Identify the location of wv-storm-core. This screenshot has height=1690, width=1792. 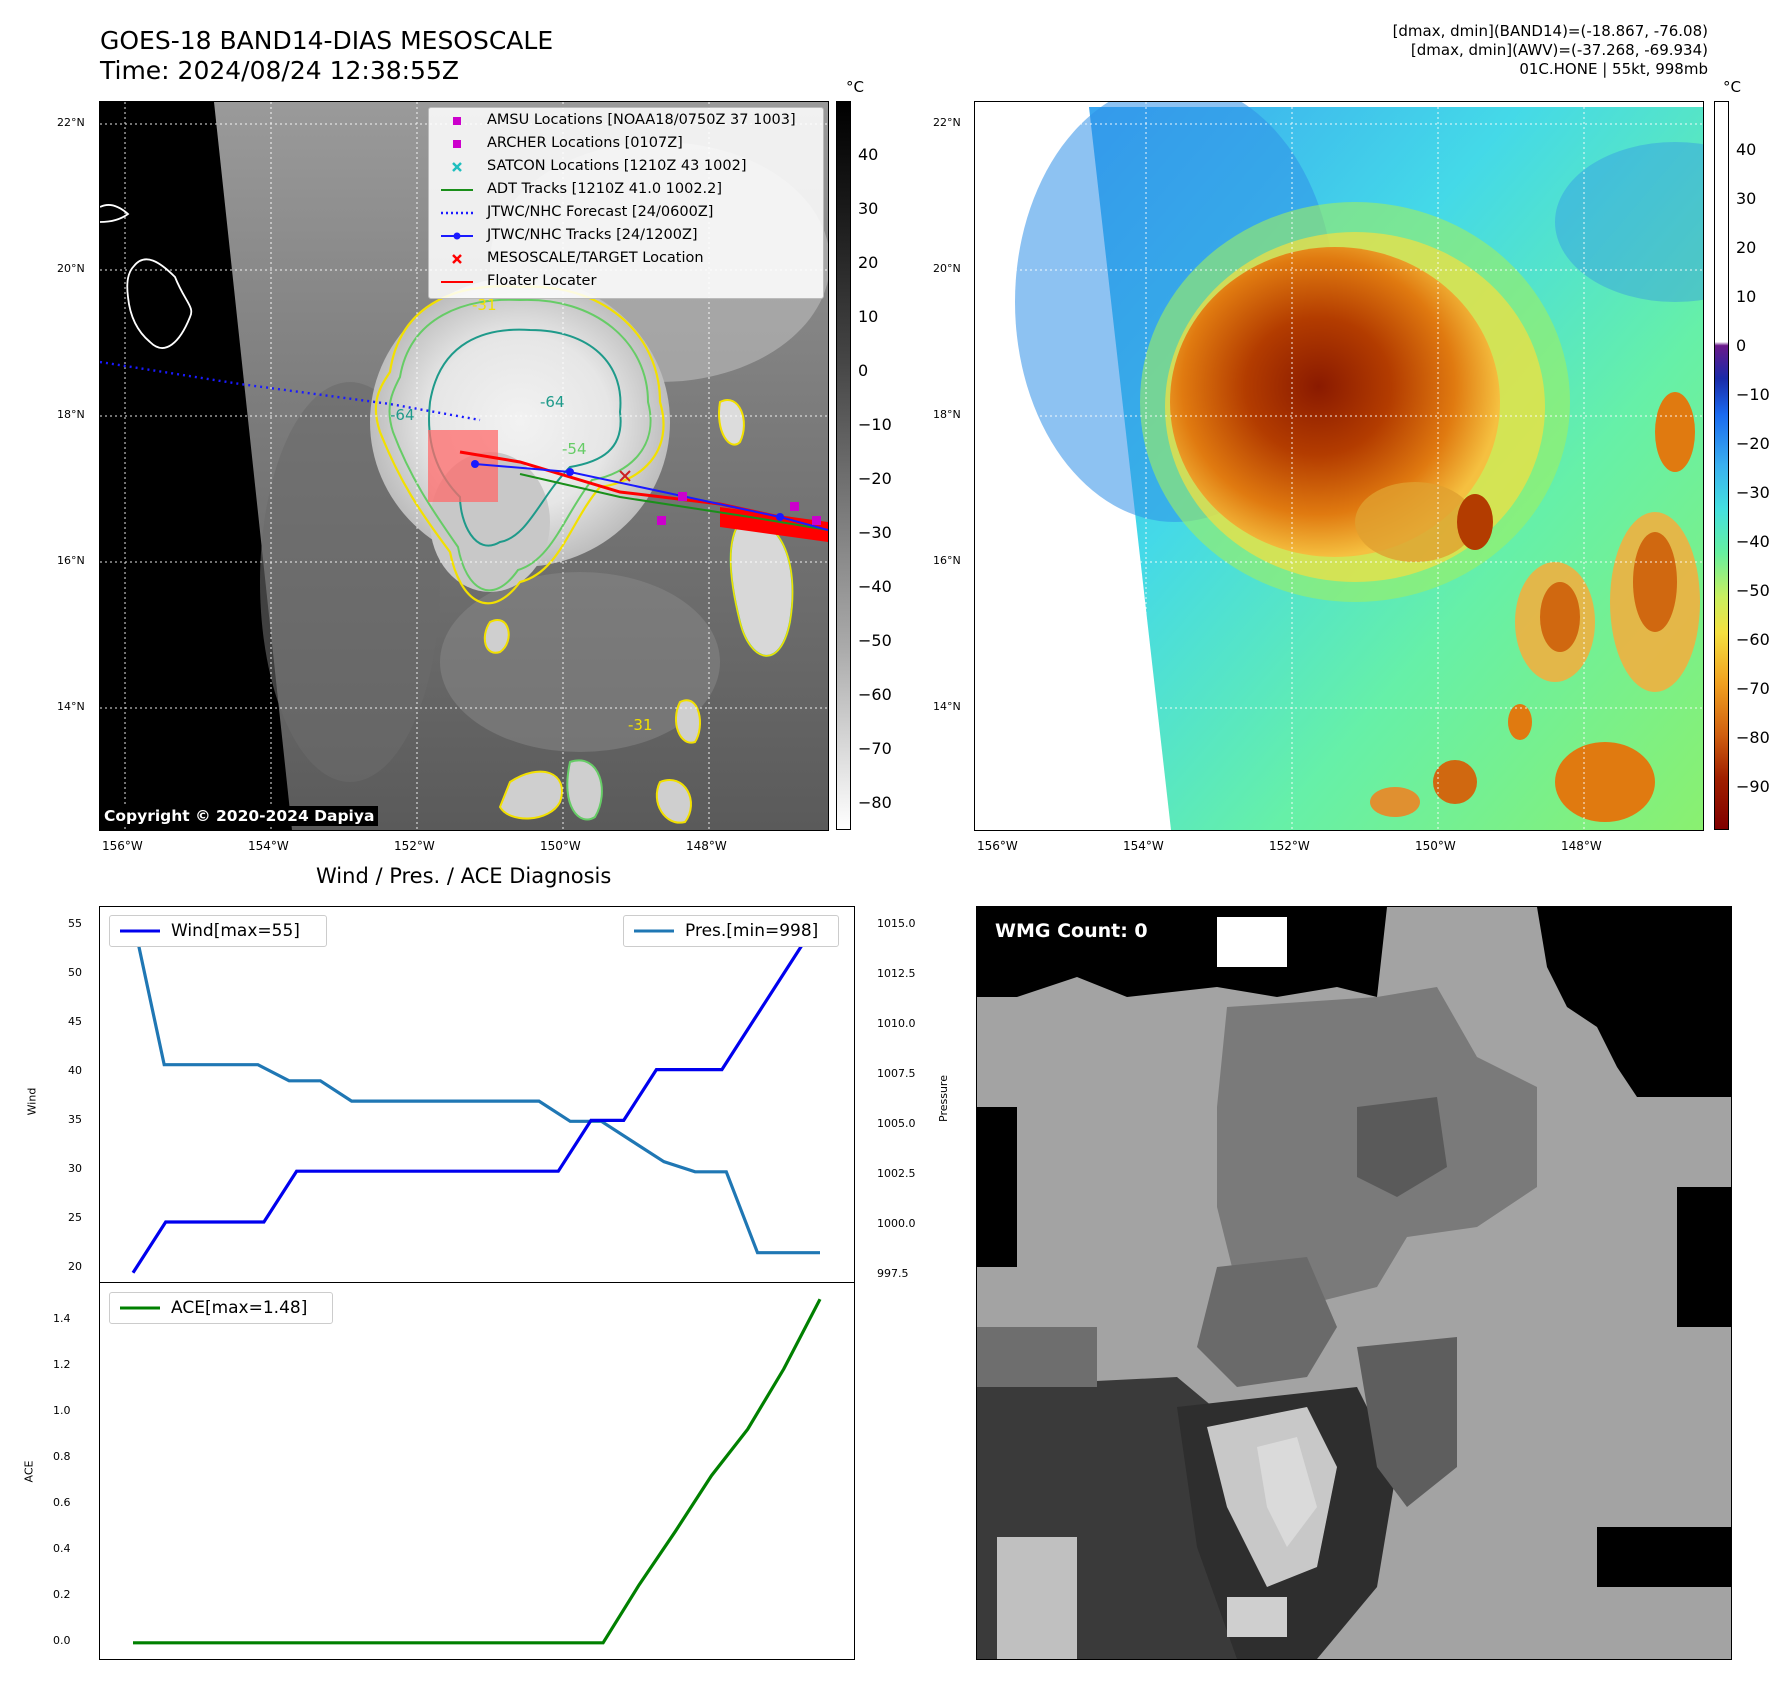
(1335, 402).